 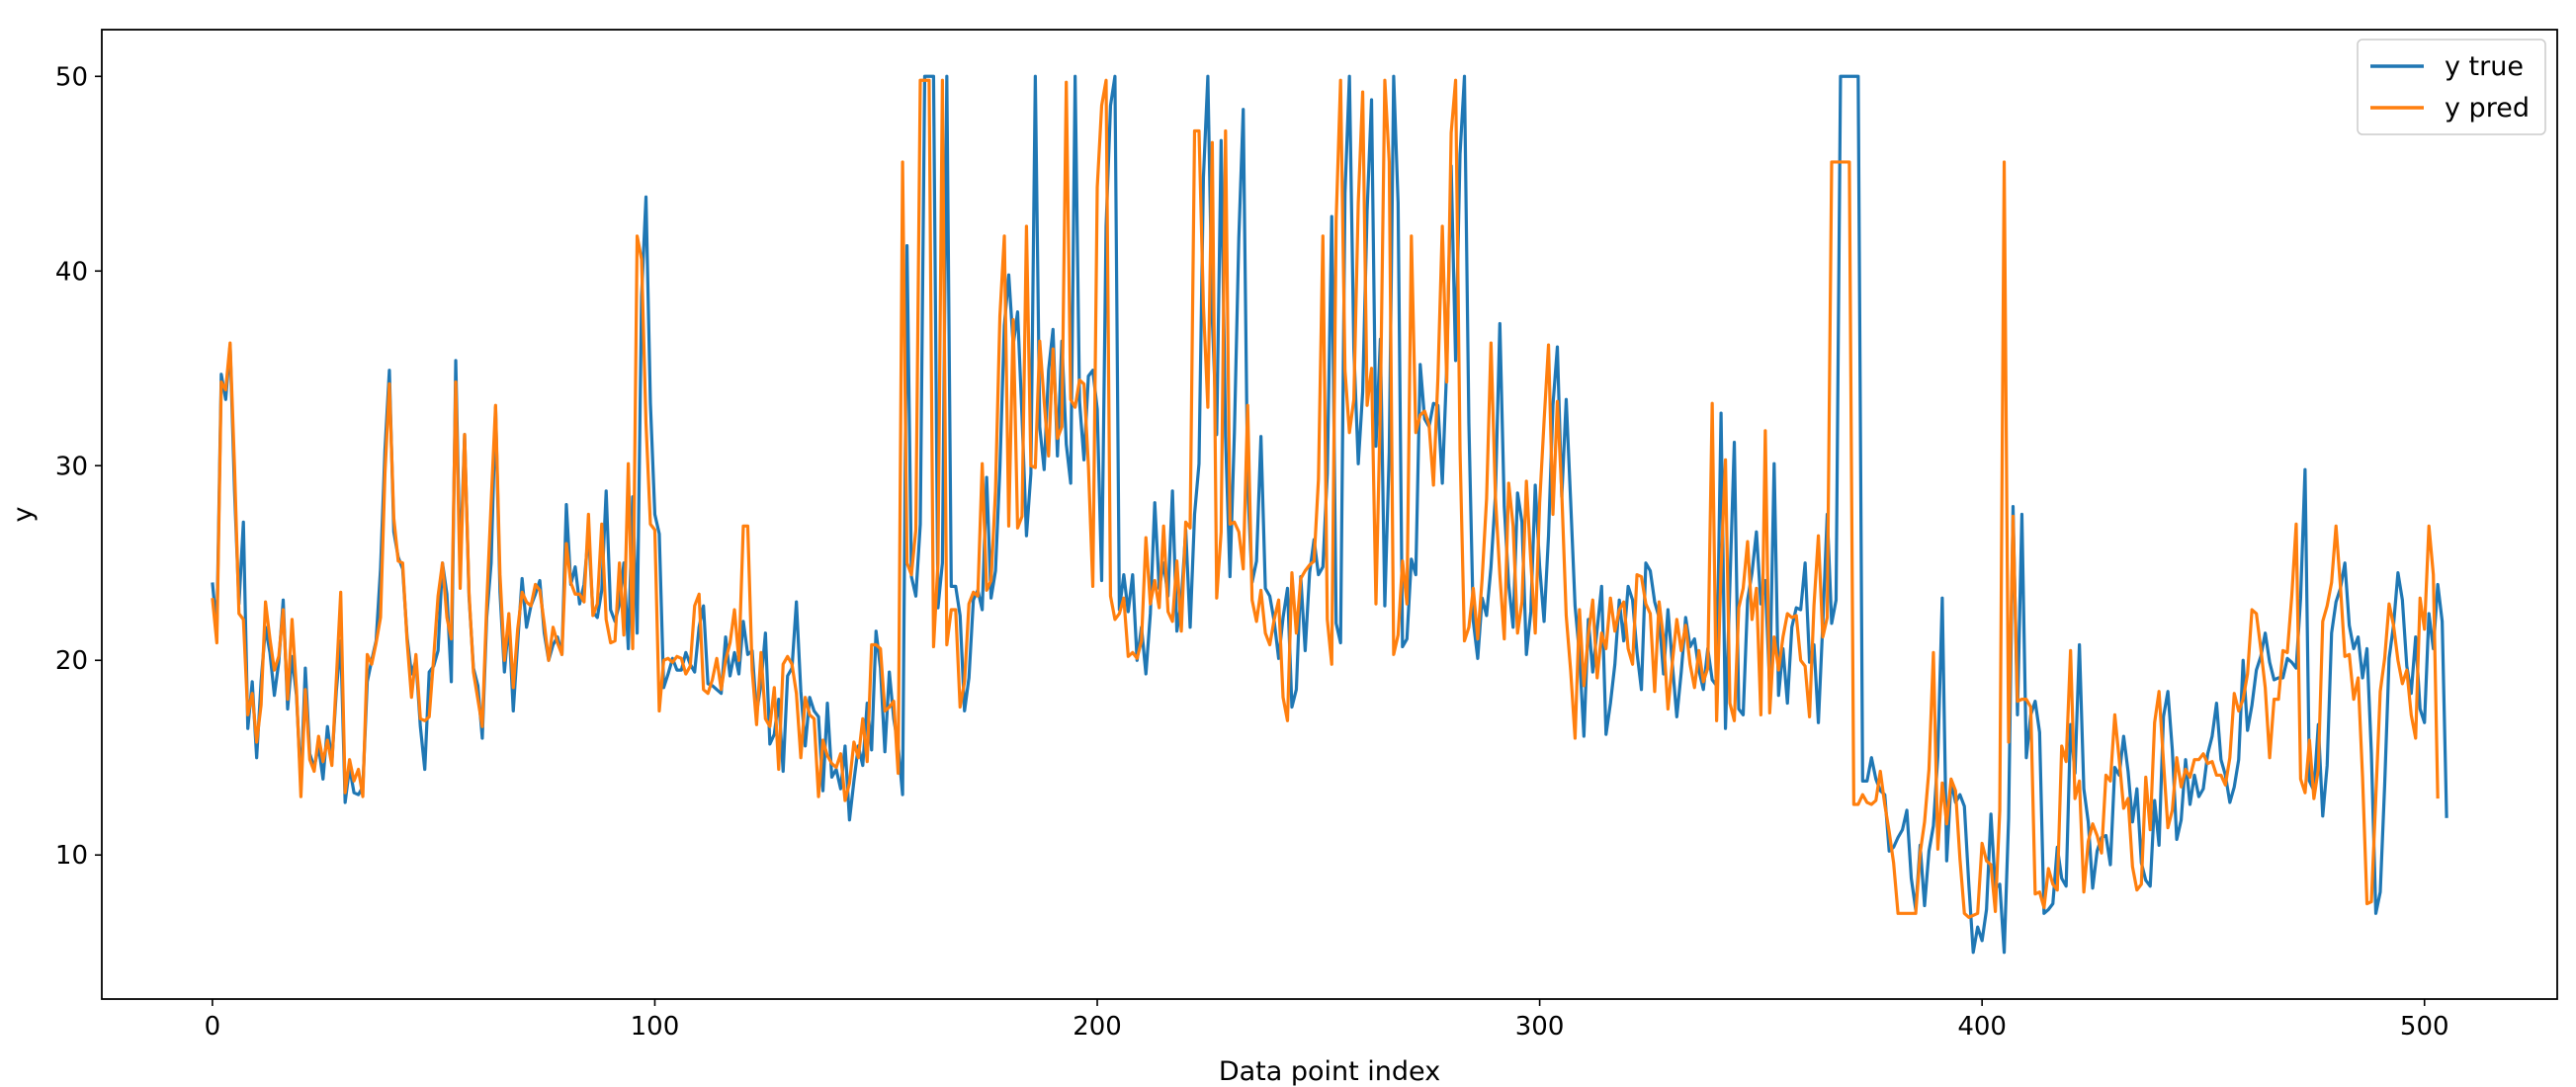 I want to click on x-tick-label: 0, so click(x=213, y=1027).